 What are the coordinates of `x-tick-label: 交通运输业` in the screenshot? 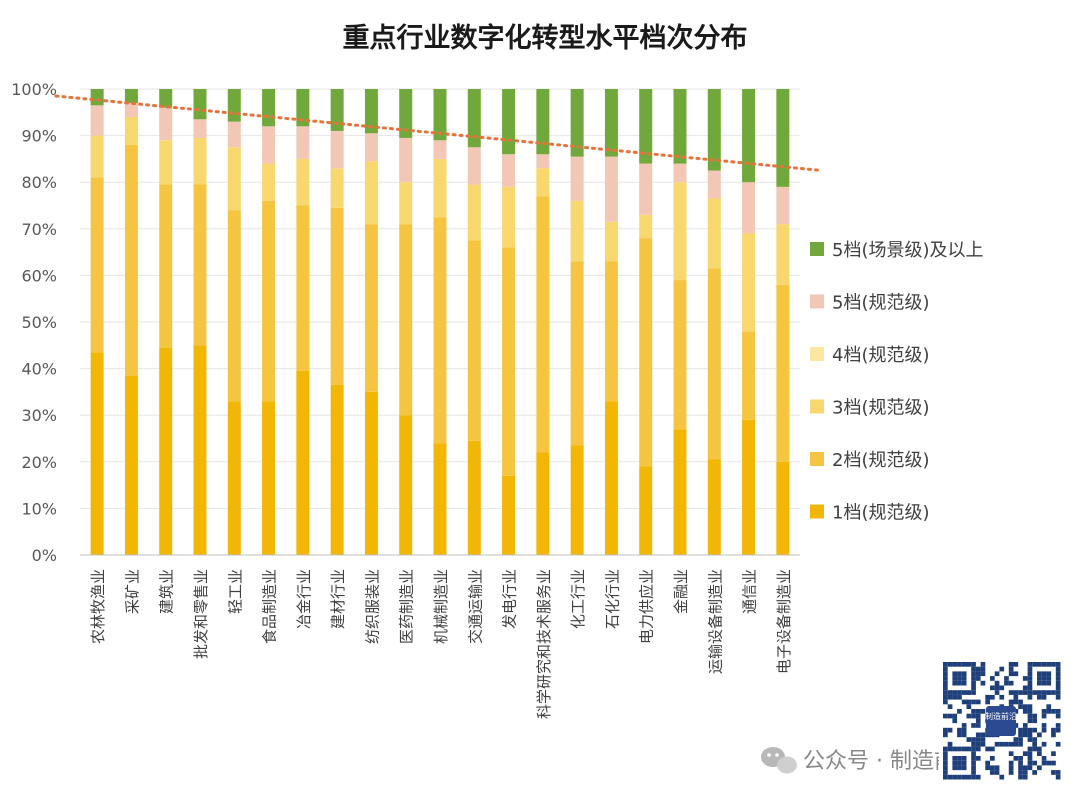 It's located at (475, 606).